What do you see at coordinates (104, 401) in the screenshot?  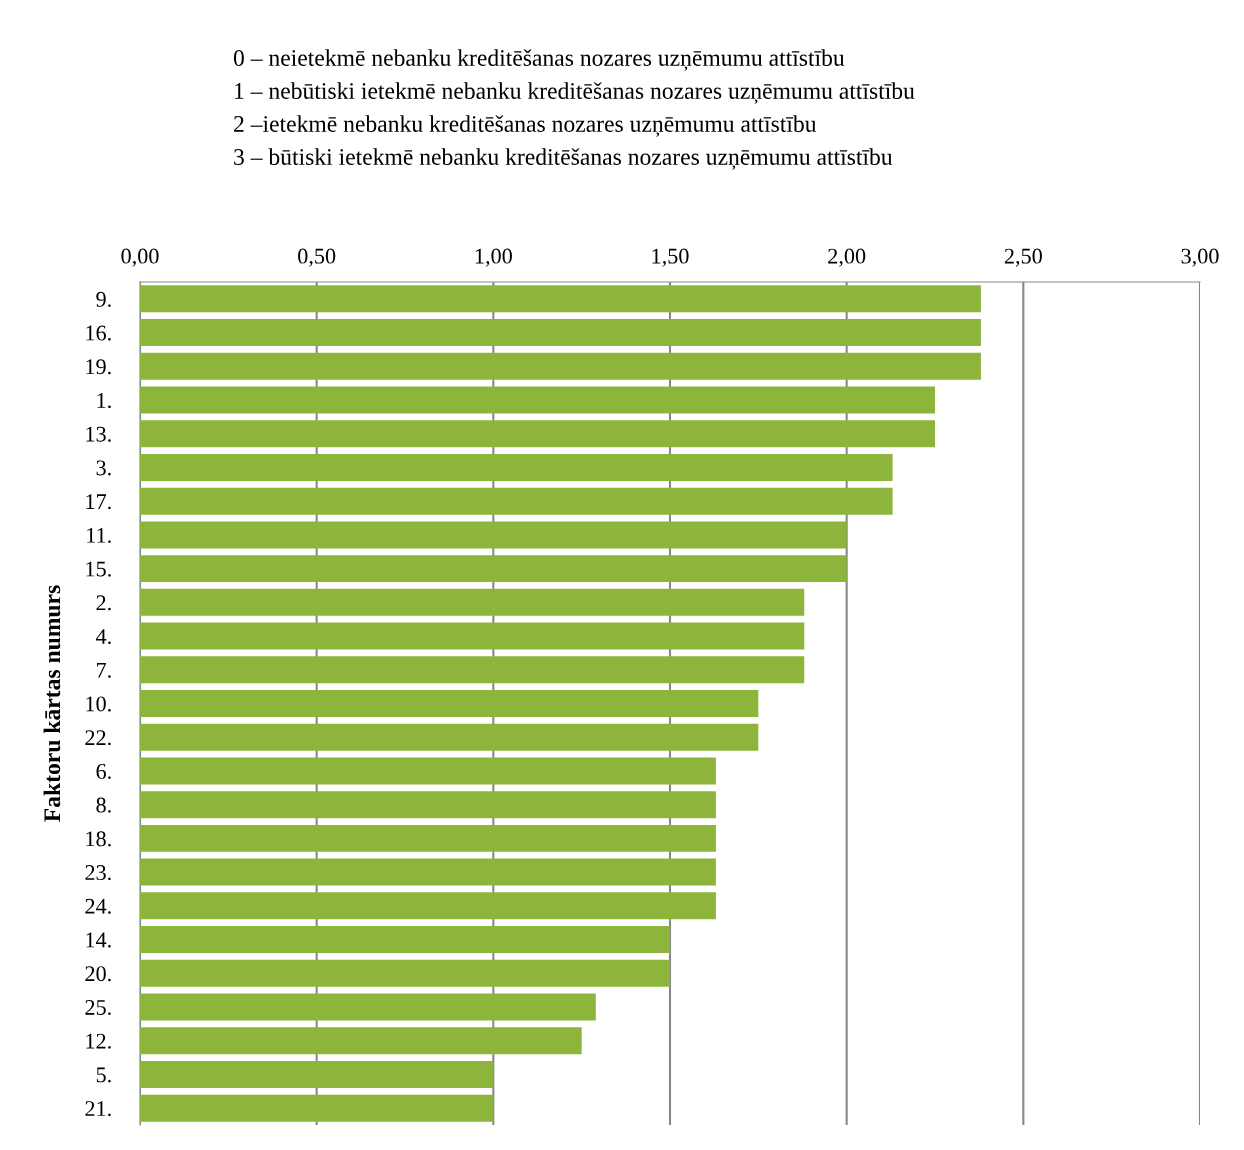 I see `y-tick-label: 1.` at bounding box center [104, 401].